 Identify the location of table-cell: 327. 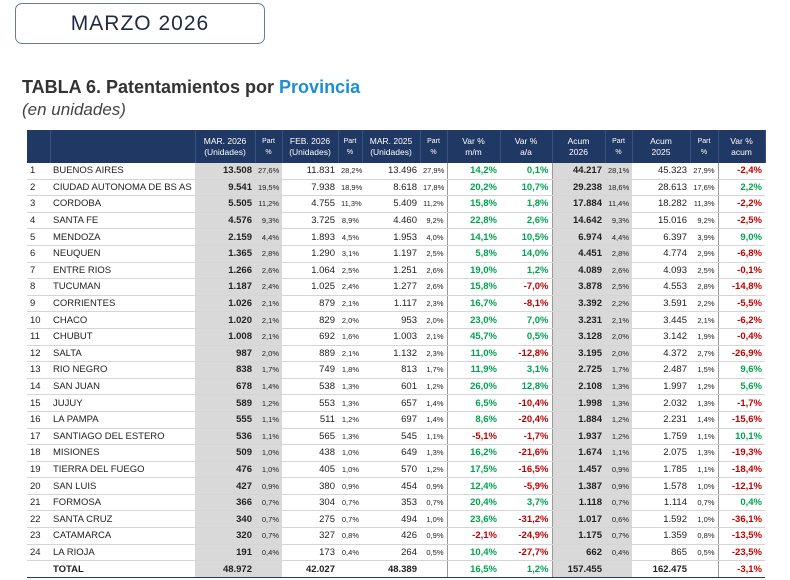
(310, 536).